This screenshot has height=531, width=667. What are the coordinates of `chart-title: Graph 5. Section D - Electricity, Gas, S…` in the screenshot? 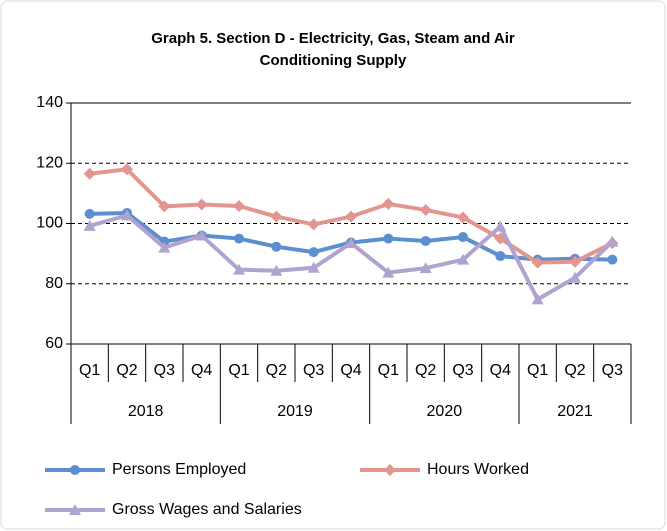 It's located at (333, 49).